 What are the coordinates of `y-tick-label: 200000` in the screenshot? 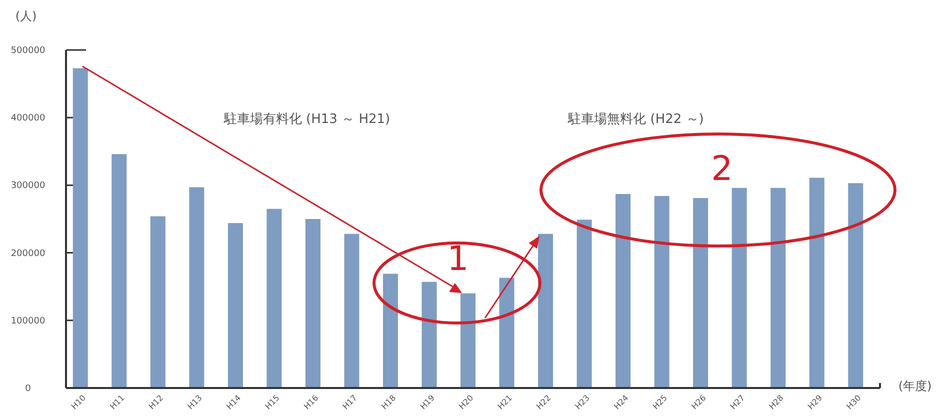 It's located at (28, 253).